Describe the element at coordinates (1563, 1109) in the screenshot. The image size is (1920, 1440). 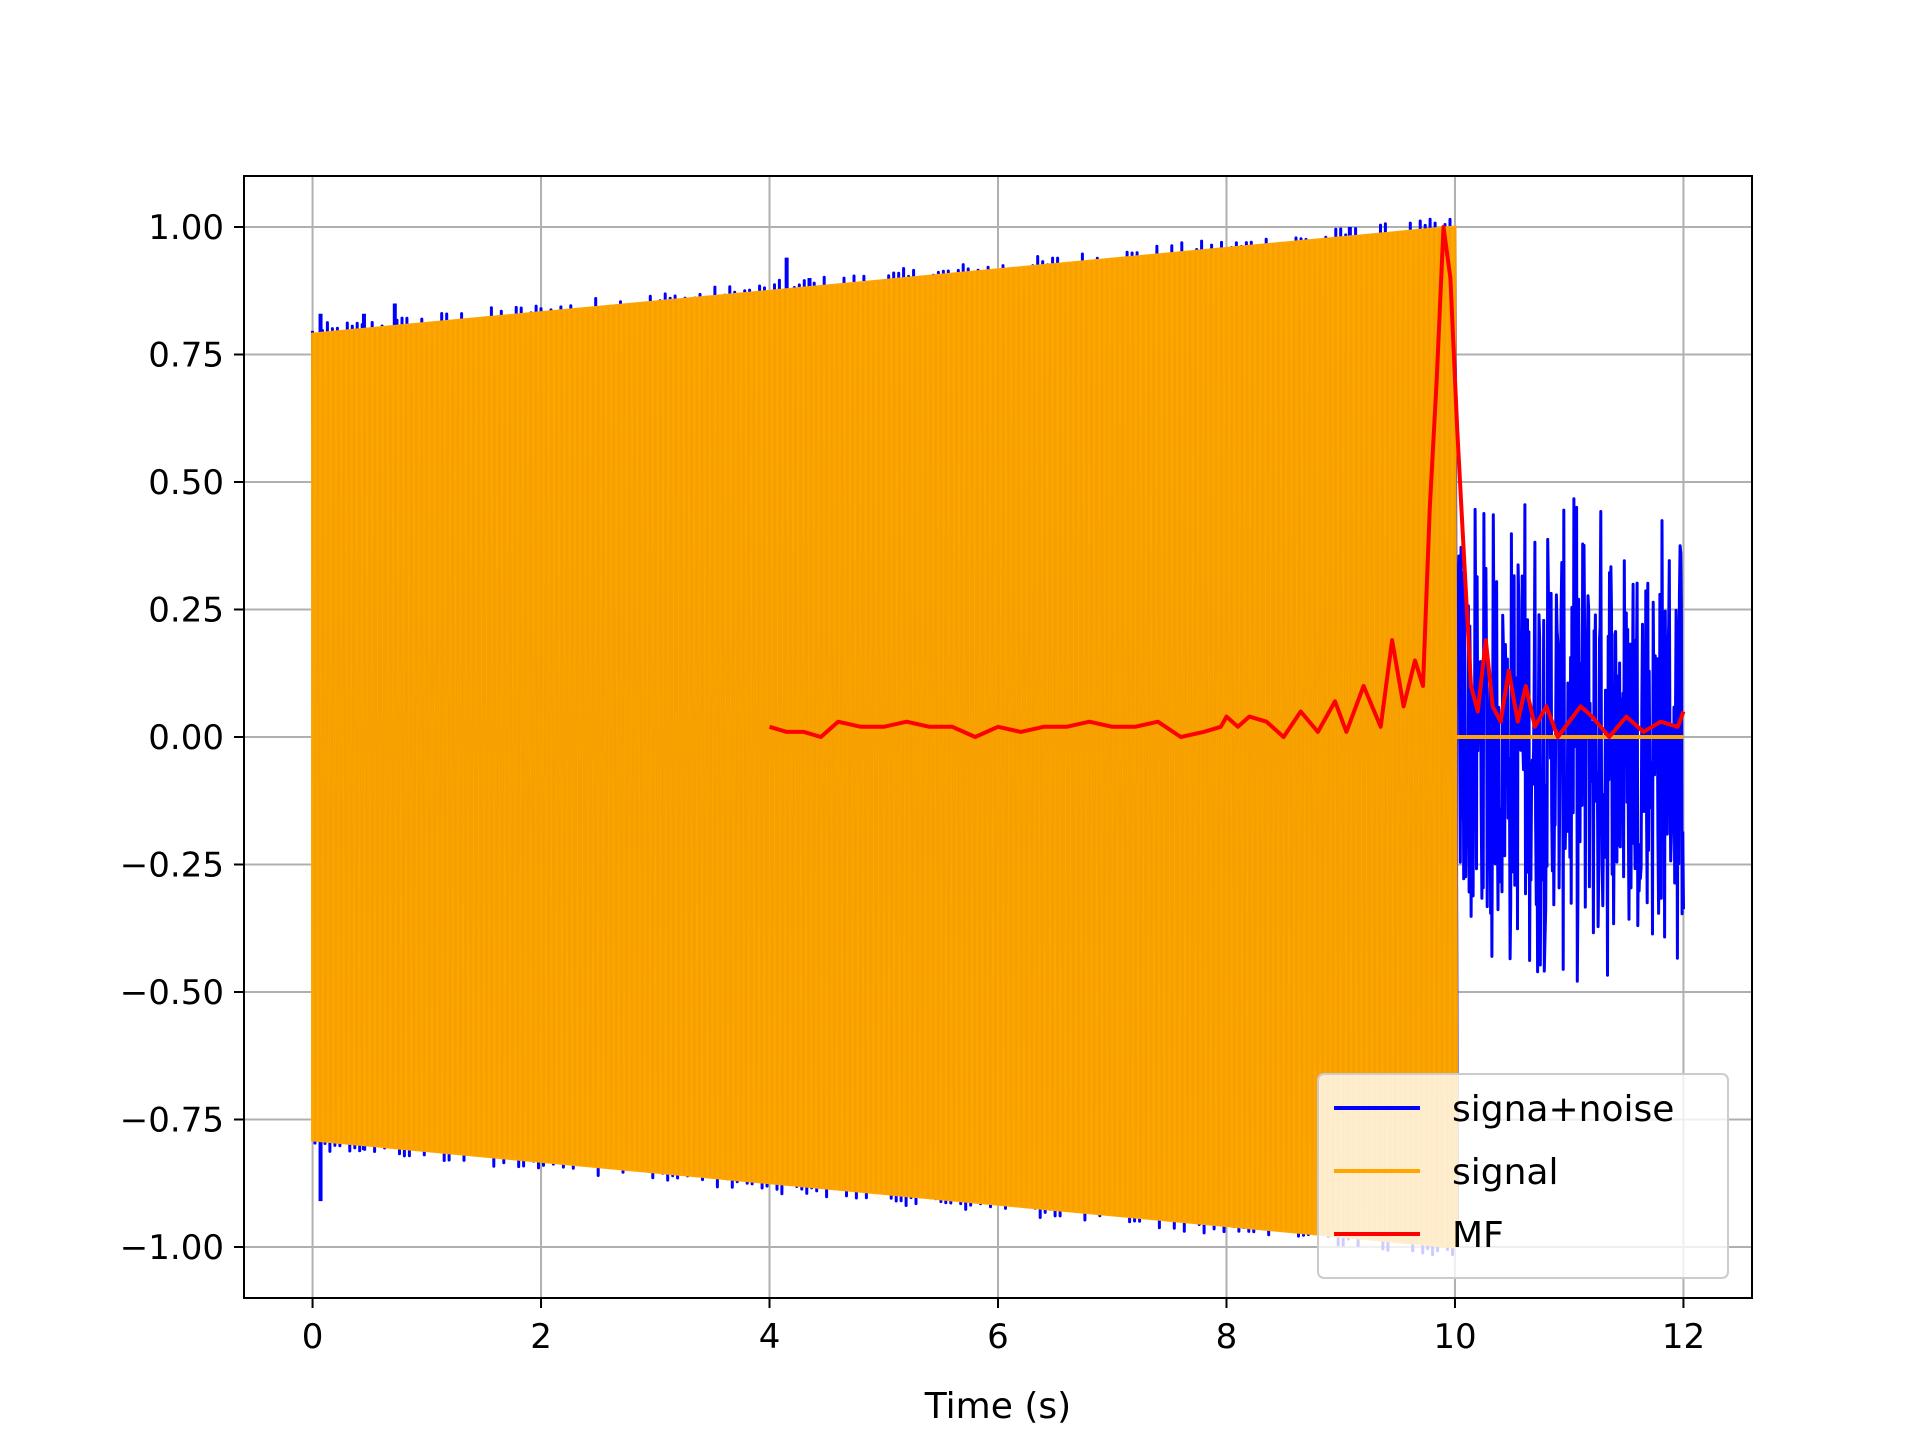
I see `legend-label-signal-noise: signa+noise` at that location.